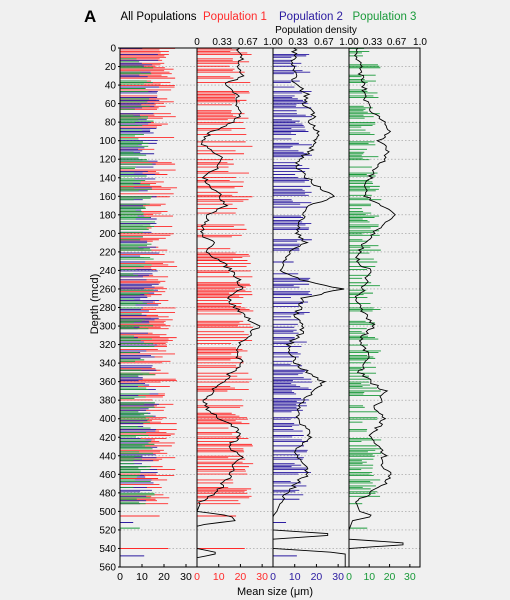 Image resolution: width=510 pixels, height=600 pixels. Describe the element at coordinates (107, 456) in the screenshot. I see `y-tick-label: 440` at that location.